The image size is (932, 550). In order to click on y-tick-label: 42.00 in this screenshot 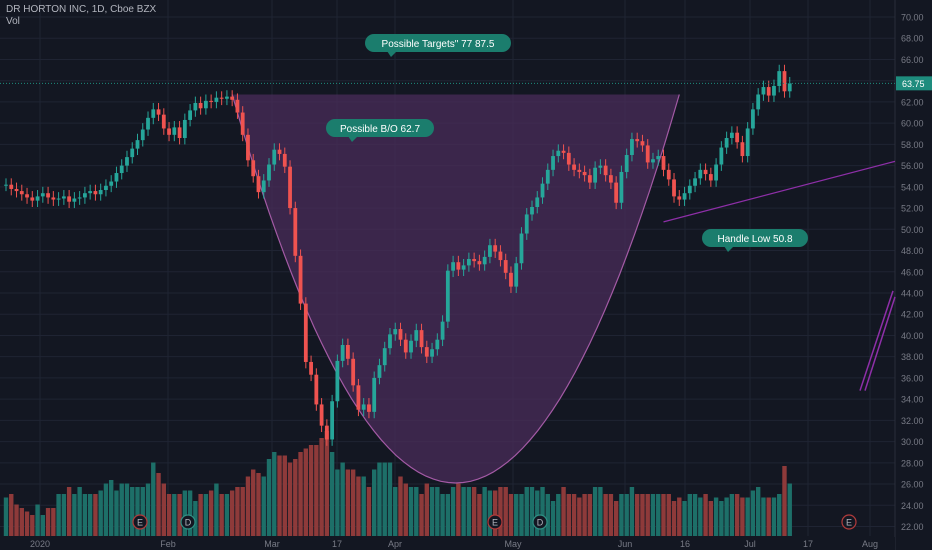, I will do `click(912, 315)`.